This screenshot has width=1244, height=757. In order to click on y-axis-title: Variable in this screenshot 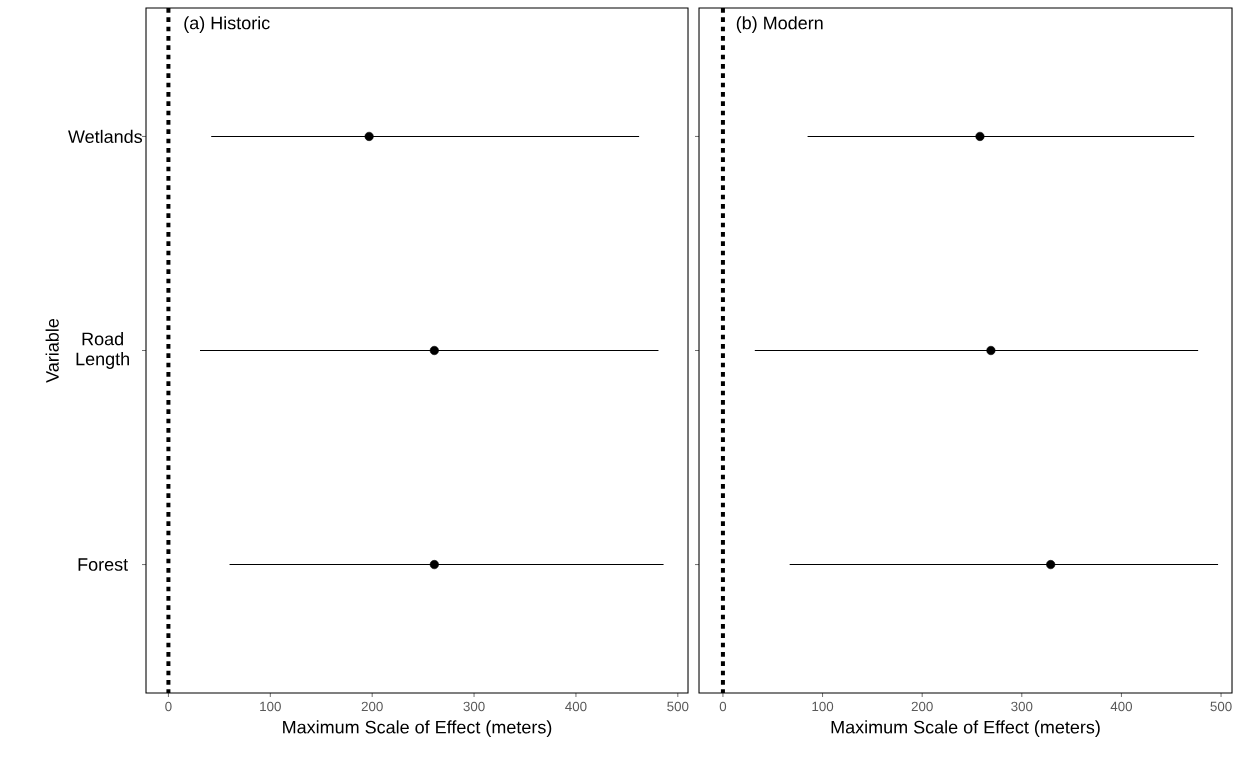, I will do `click(52, 350)`.